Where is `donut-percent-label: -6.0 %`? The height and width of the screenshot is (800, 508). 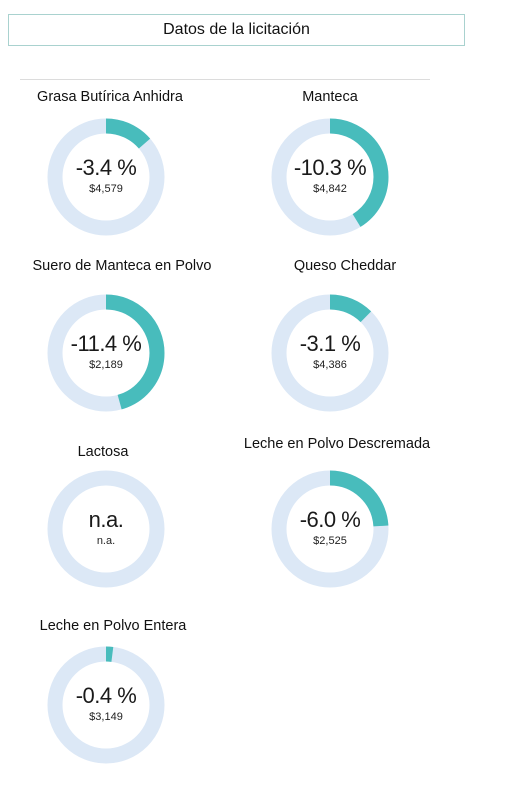 donut-percent-label: -6.0 % is located at coordinates (330, 519).